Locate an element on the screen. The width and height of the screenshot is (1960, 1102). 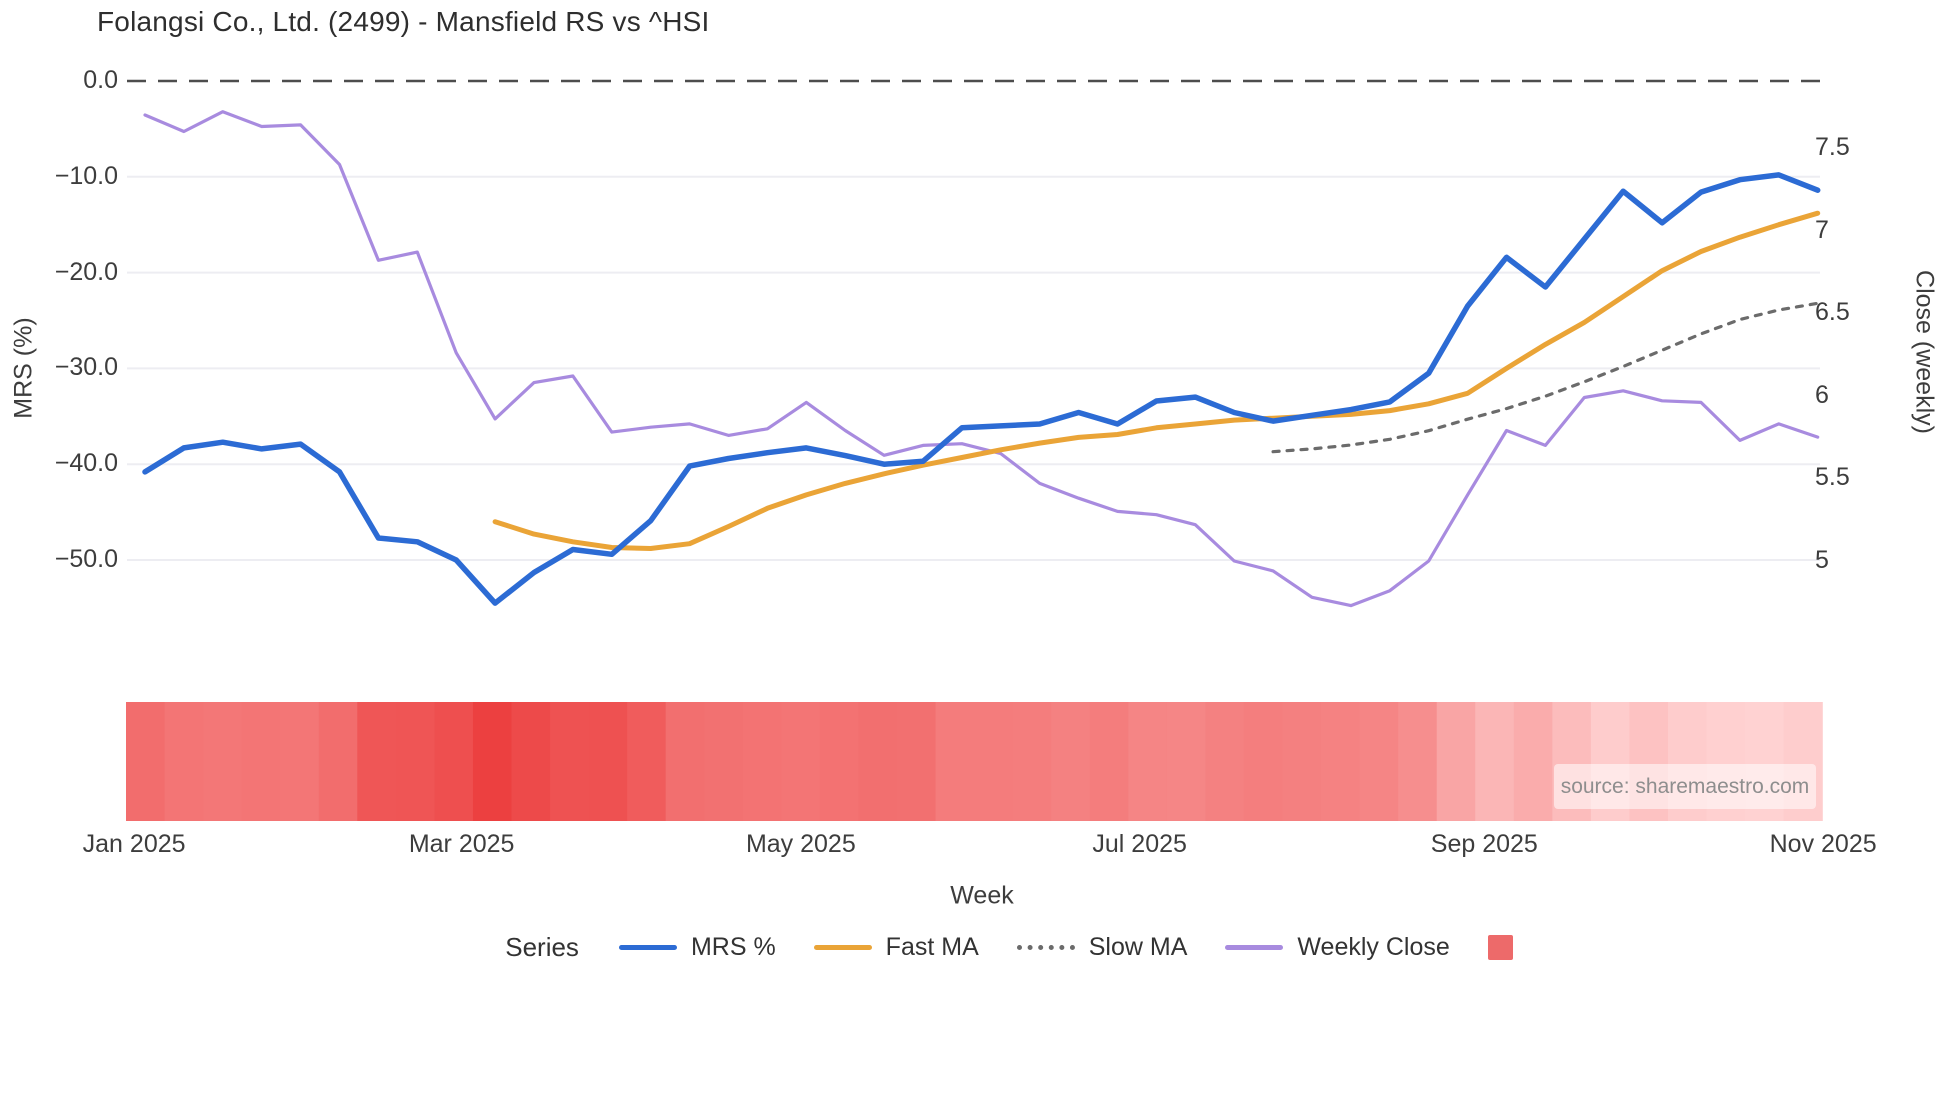
series-slow-ma-line is located at coordinates (1545, 377).